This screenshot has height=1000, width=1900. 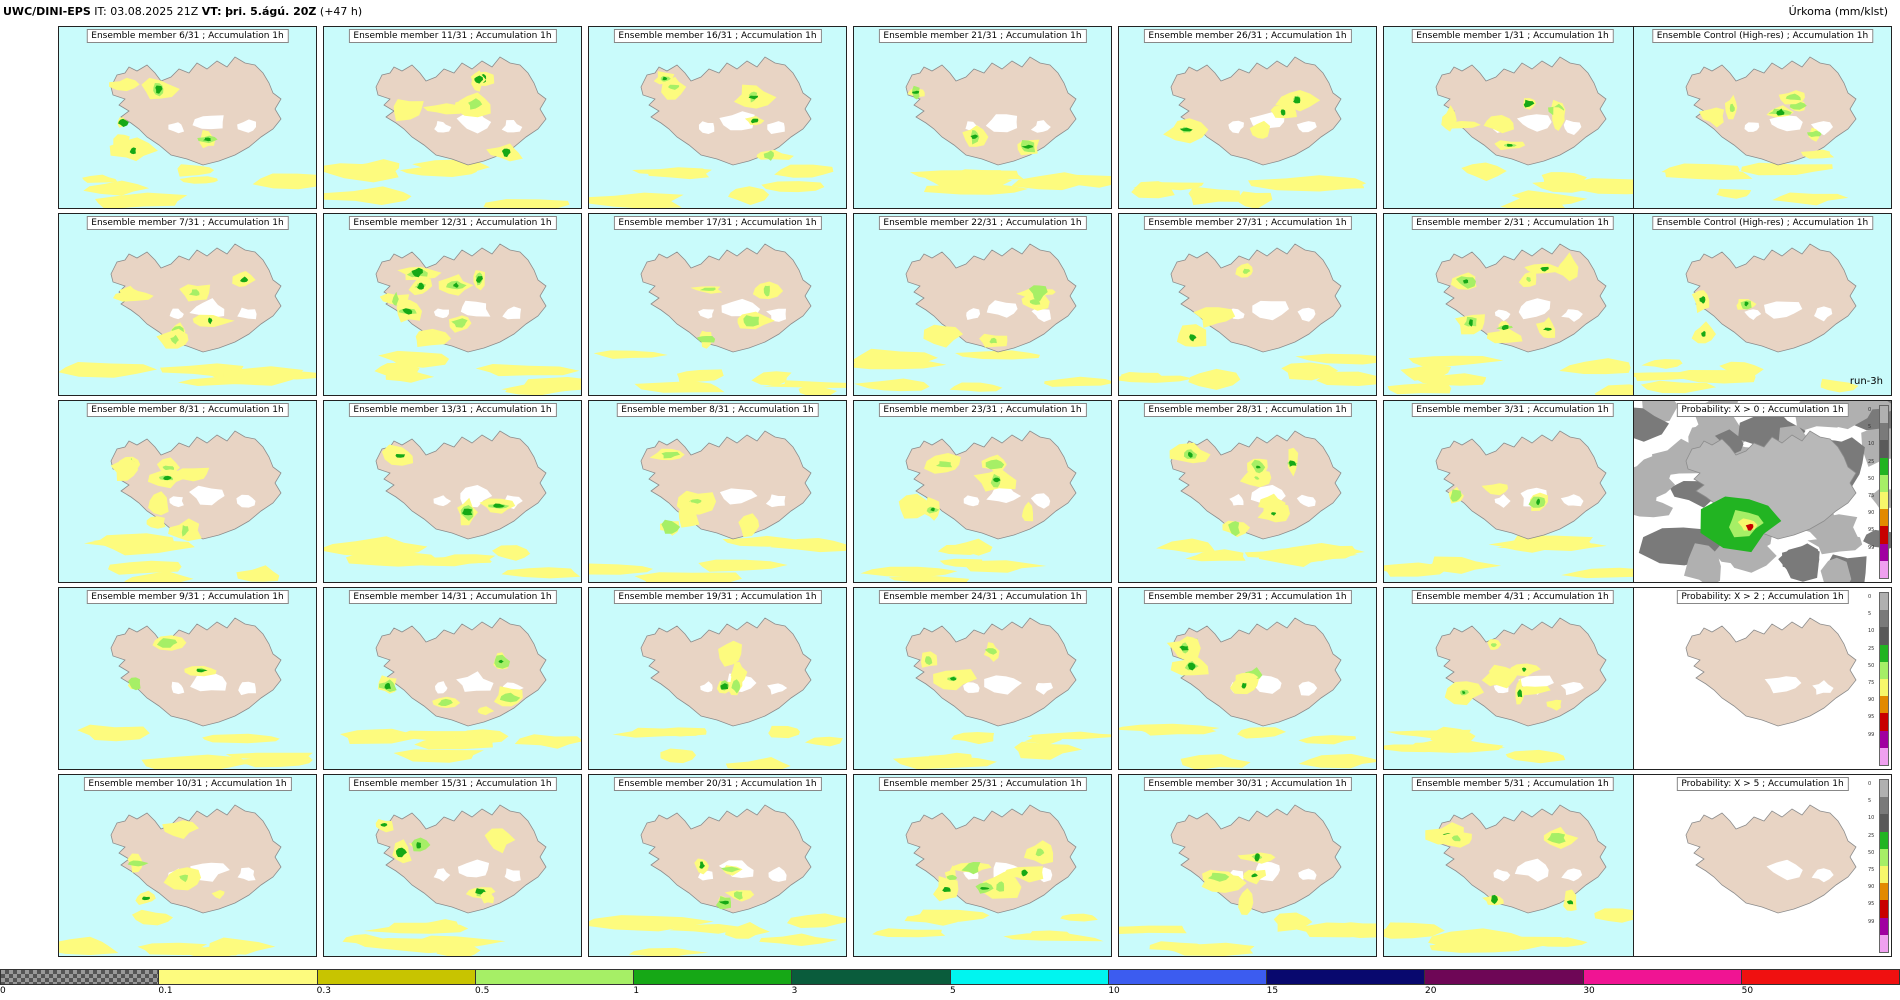 I want to click on ensemble-member-panel: Ensemble member 11/31 ; Accumulation 1h, so click(x=452, y=117).